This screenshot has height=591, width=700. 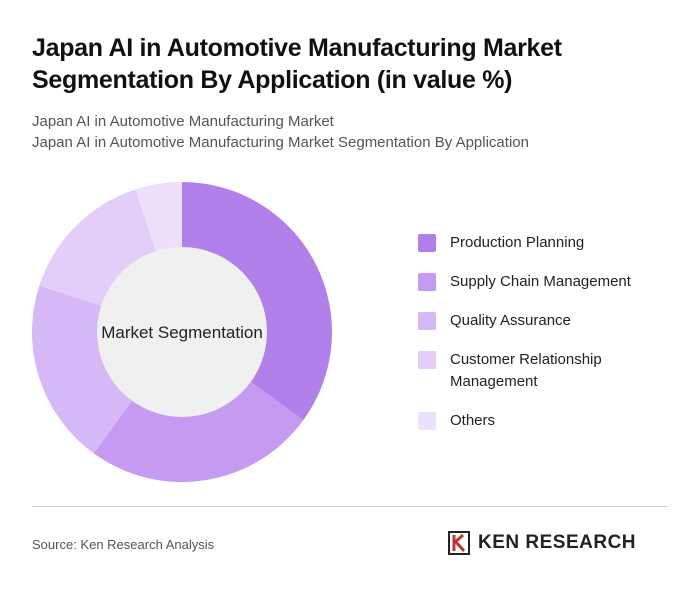 What do you see at coordinates (517, 242) in the screenshot?
I see `legend-label: Production Planning` at bounding box center [517, 242].